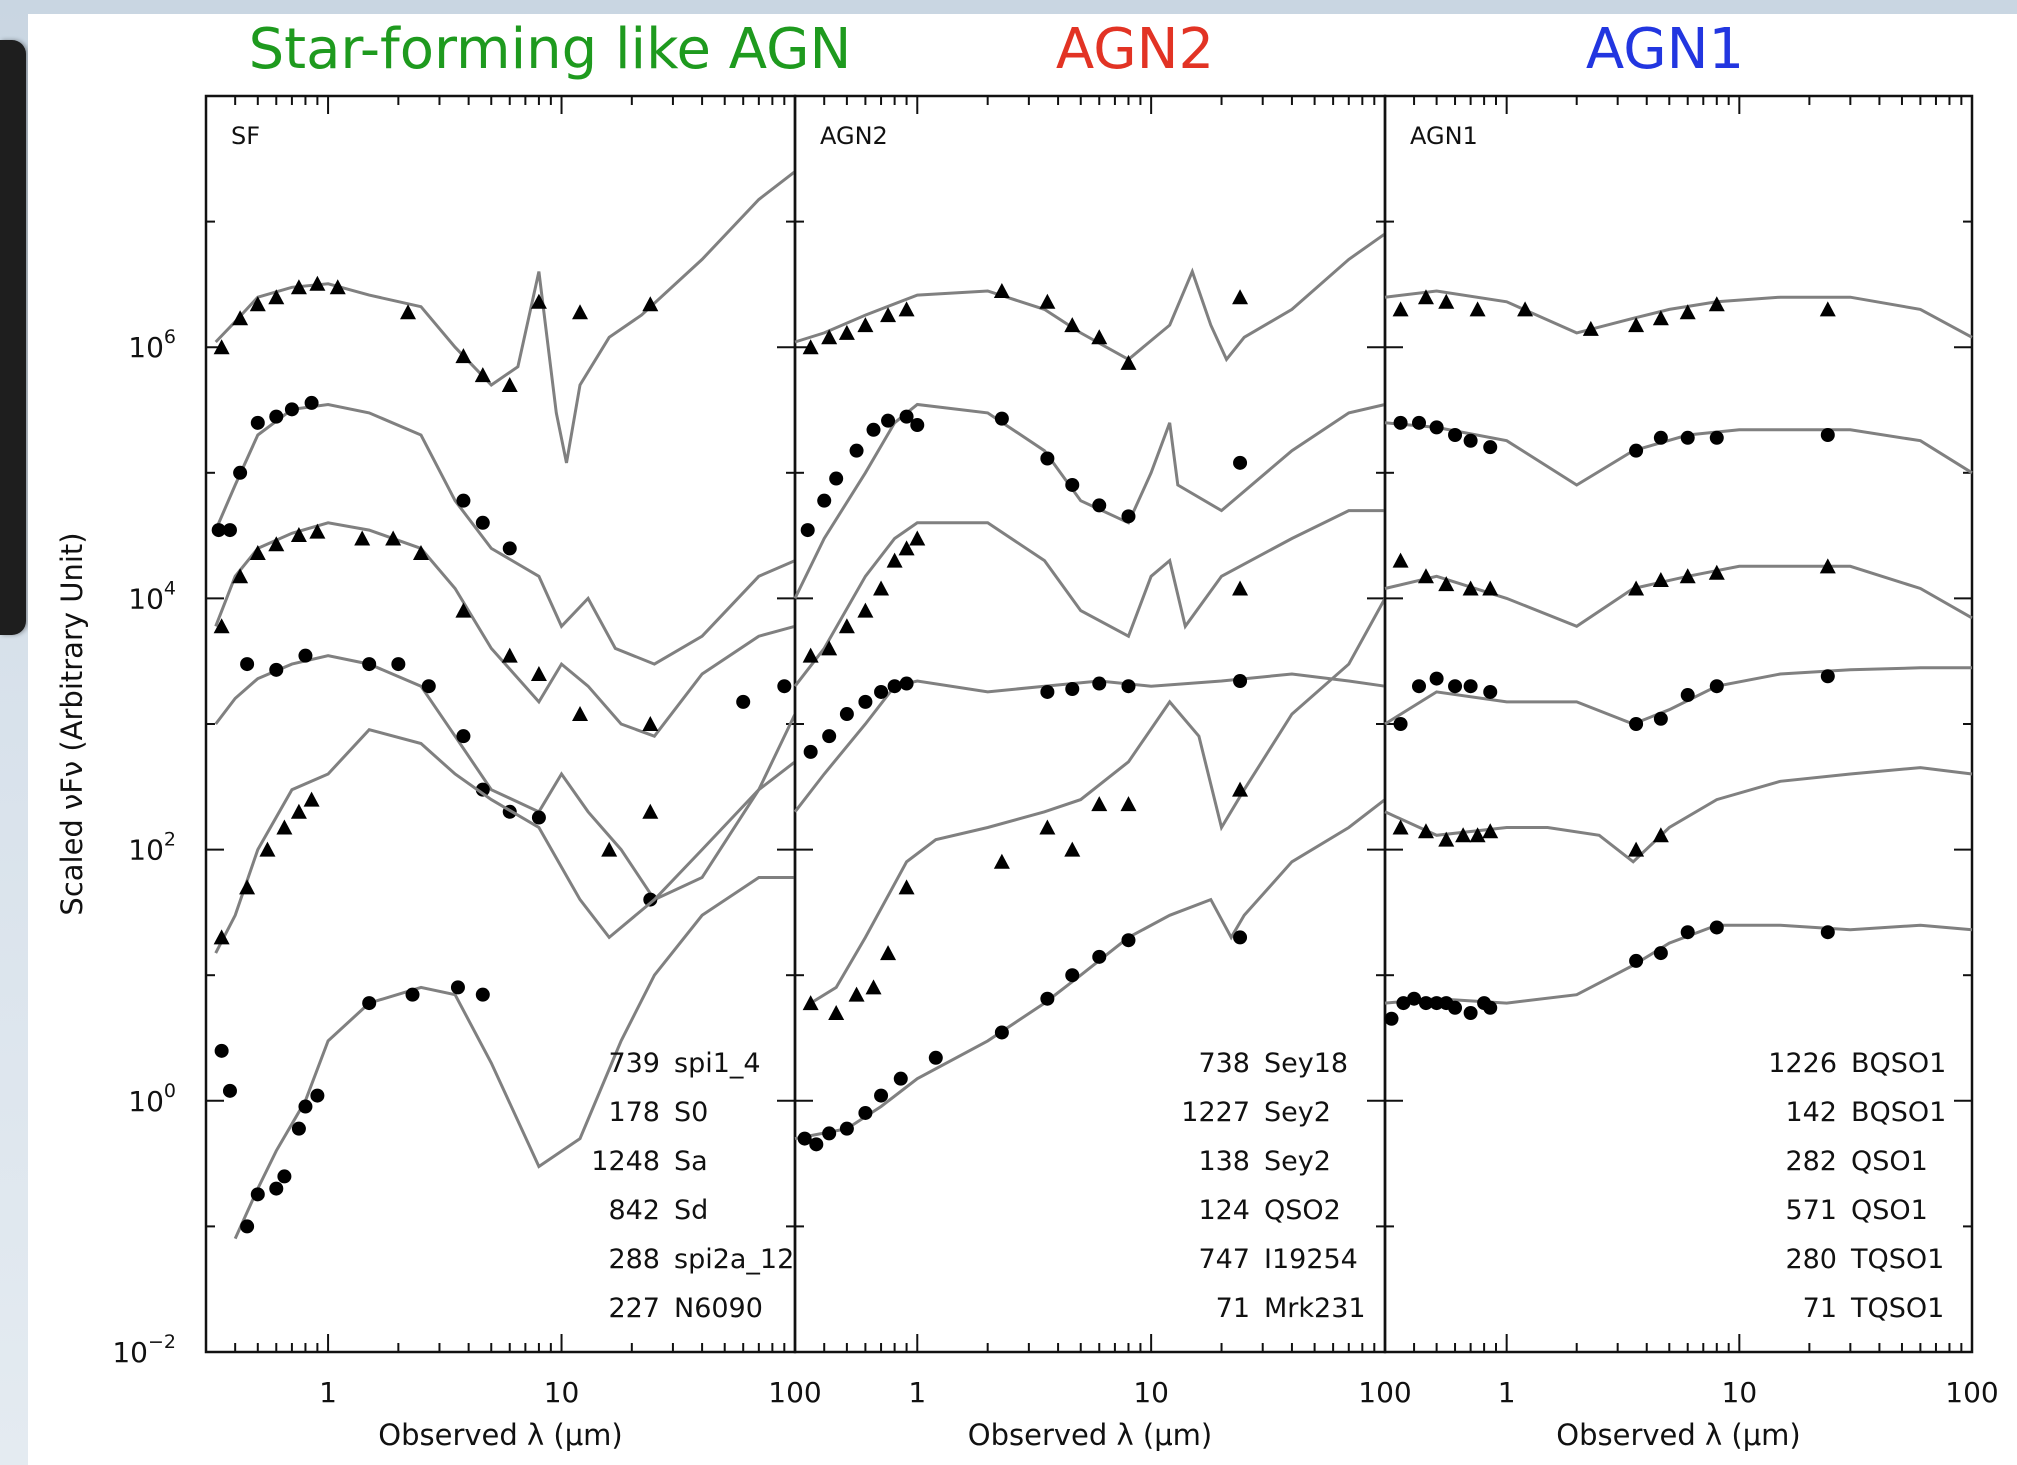 The height and width of the screenshot is (1465, 2017). What do you see at coordinates (1971, 1392) in the screenshot?
I see `x-tick-label-100: 100` at bounding box center [1971, 1392].